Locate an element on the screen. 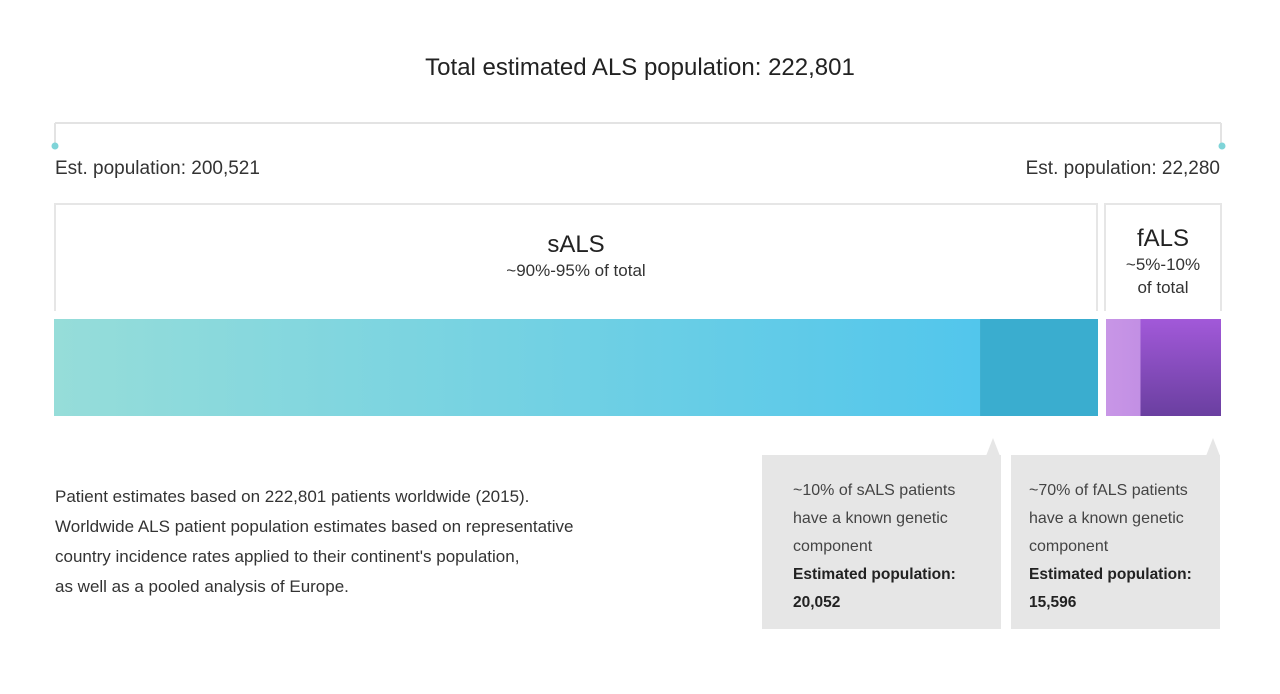 This screenshot has height=694, width=1280. sals-callout-pointer is located at coordinates (993, 447).